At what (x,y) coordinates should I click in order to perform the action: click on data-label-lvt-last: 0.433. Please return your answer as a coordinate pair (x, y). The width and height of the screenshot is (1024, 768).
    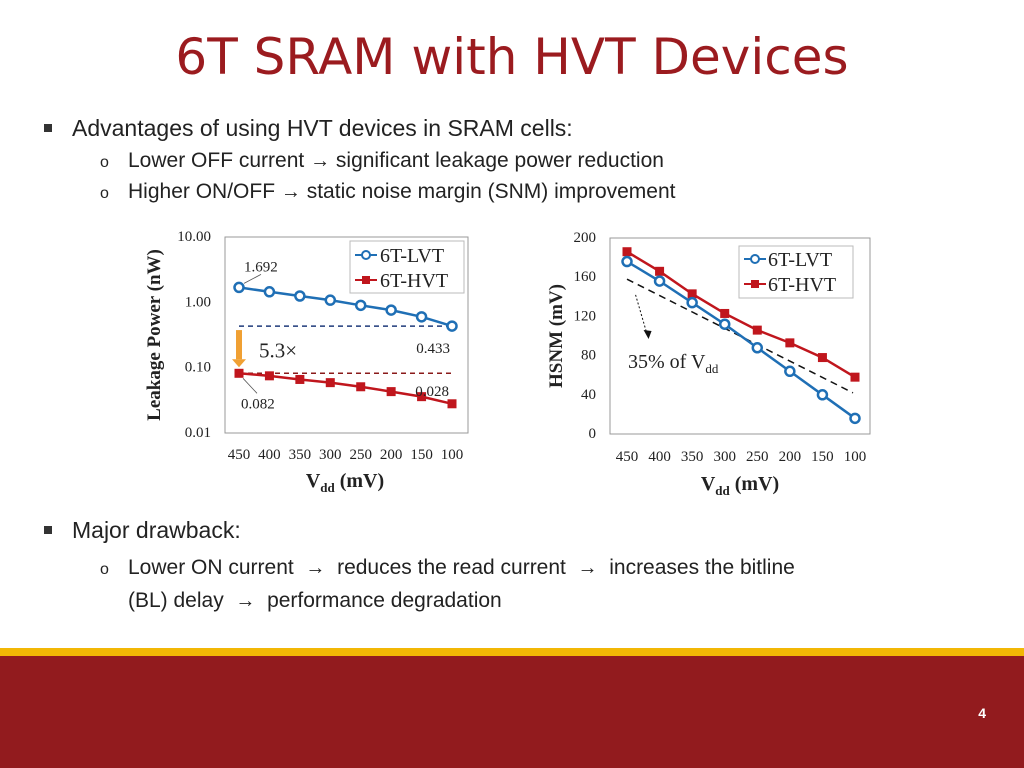
    Looking at the image, I should click on (433, 349).